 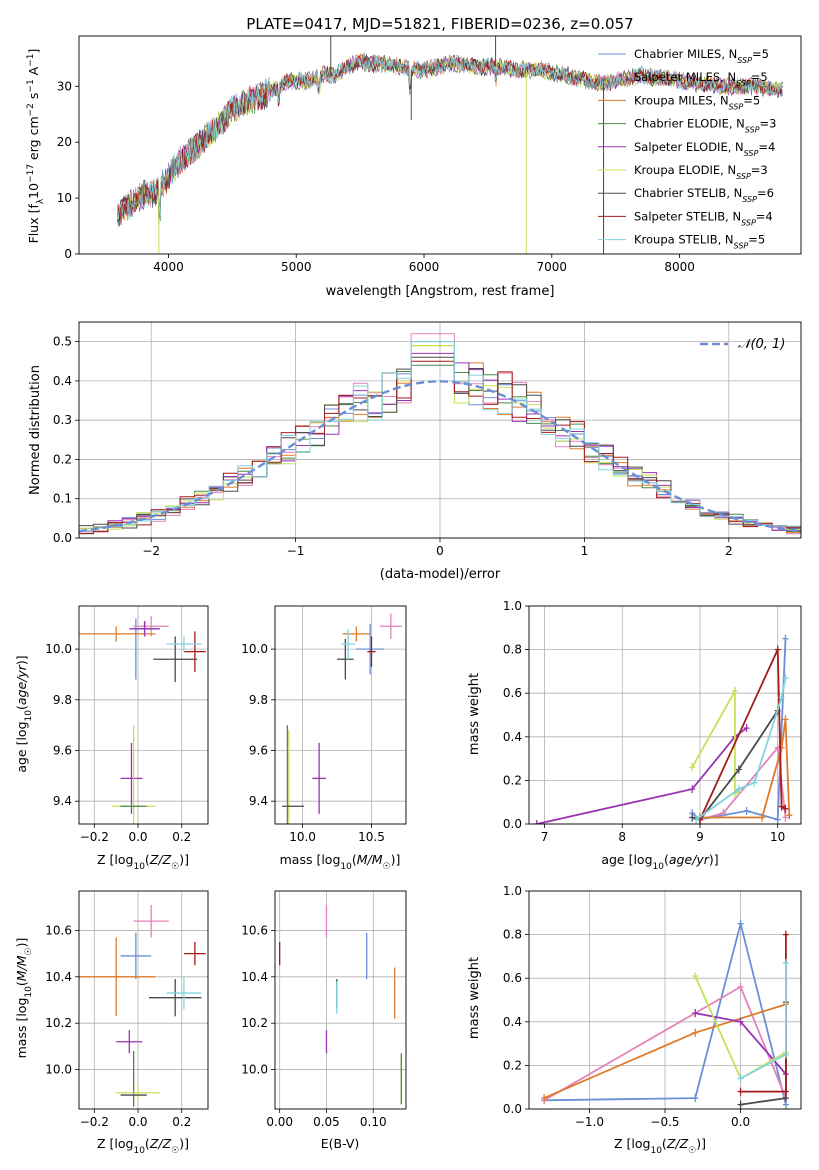 I want to click on x-tick-label: 8, so click(x=622, y=837).